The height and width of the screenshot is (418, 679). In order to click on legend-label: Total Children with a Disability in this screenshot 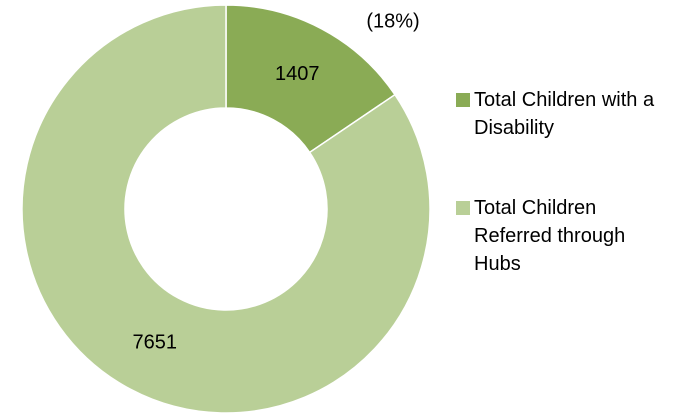, I will do `click(564, 114)`.